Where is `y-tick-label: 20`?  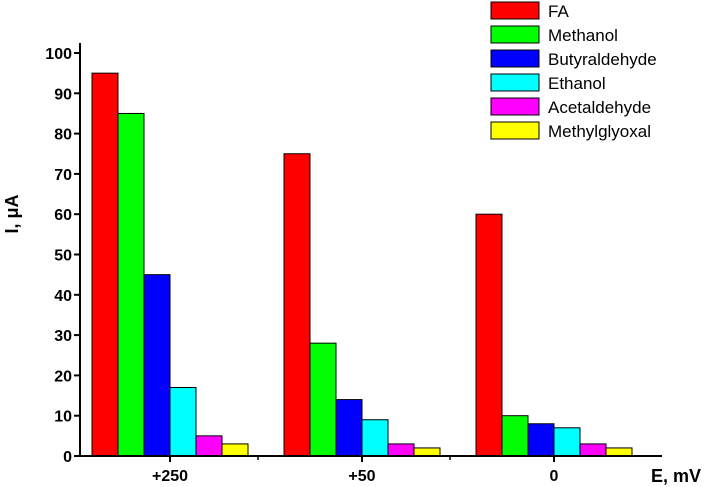 y-tick-label: 20 is located at coordinates (63, 376).